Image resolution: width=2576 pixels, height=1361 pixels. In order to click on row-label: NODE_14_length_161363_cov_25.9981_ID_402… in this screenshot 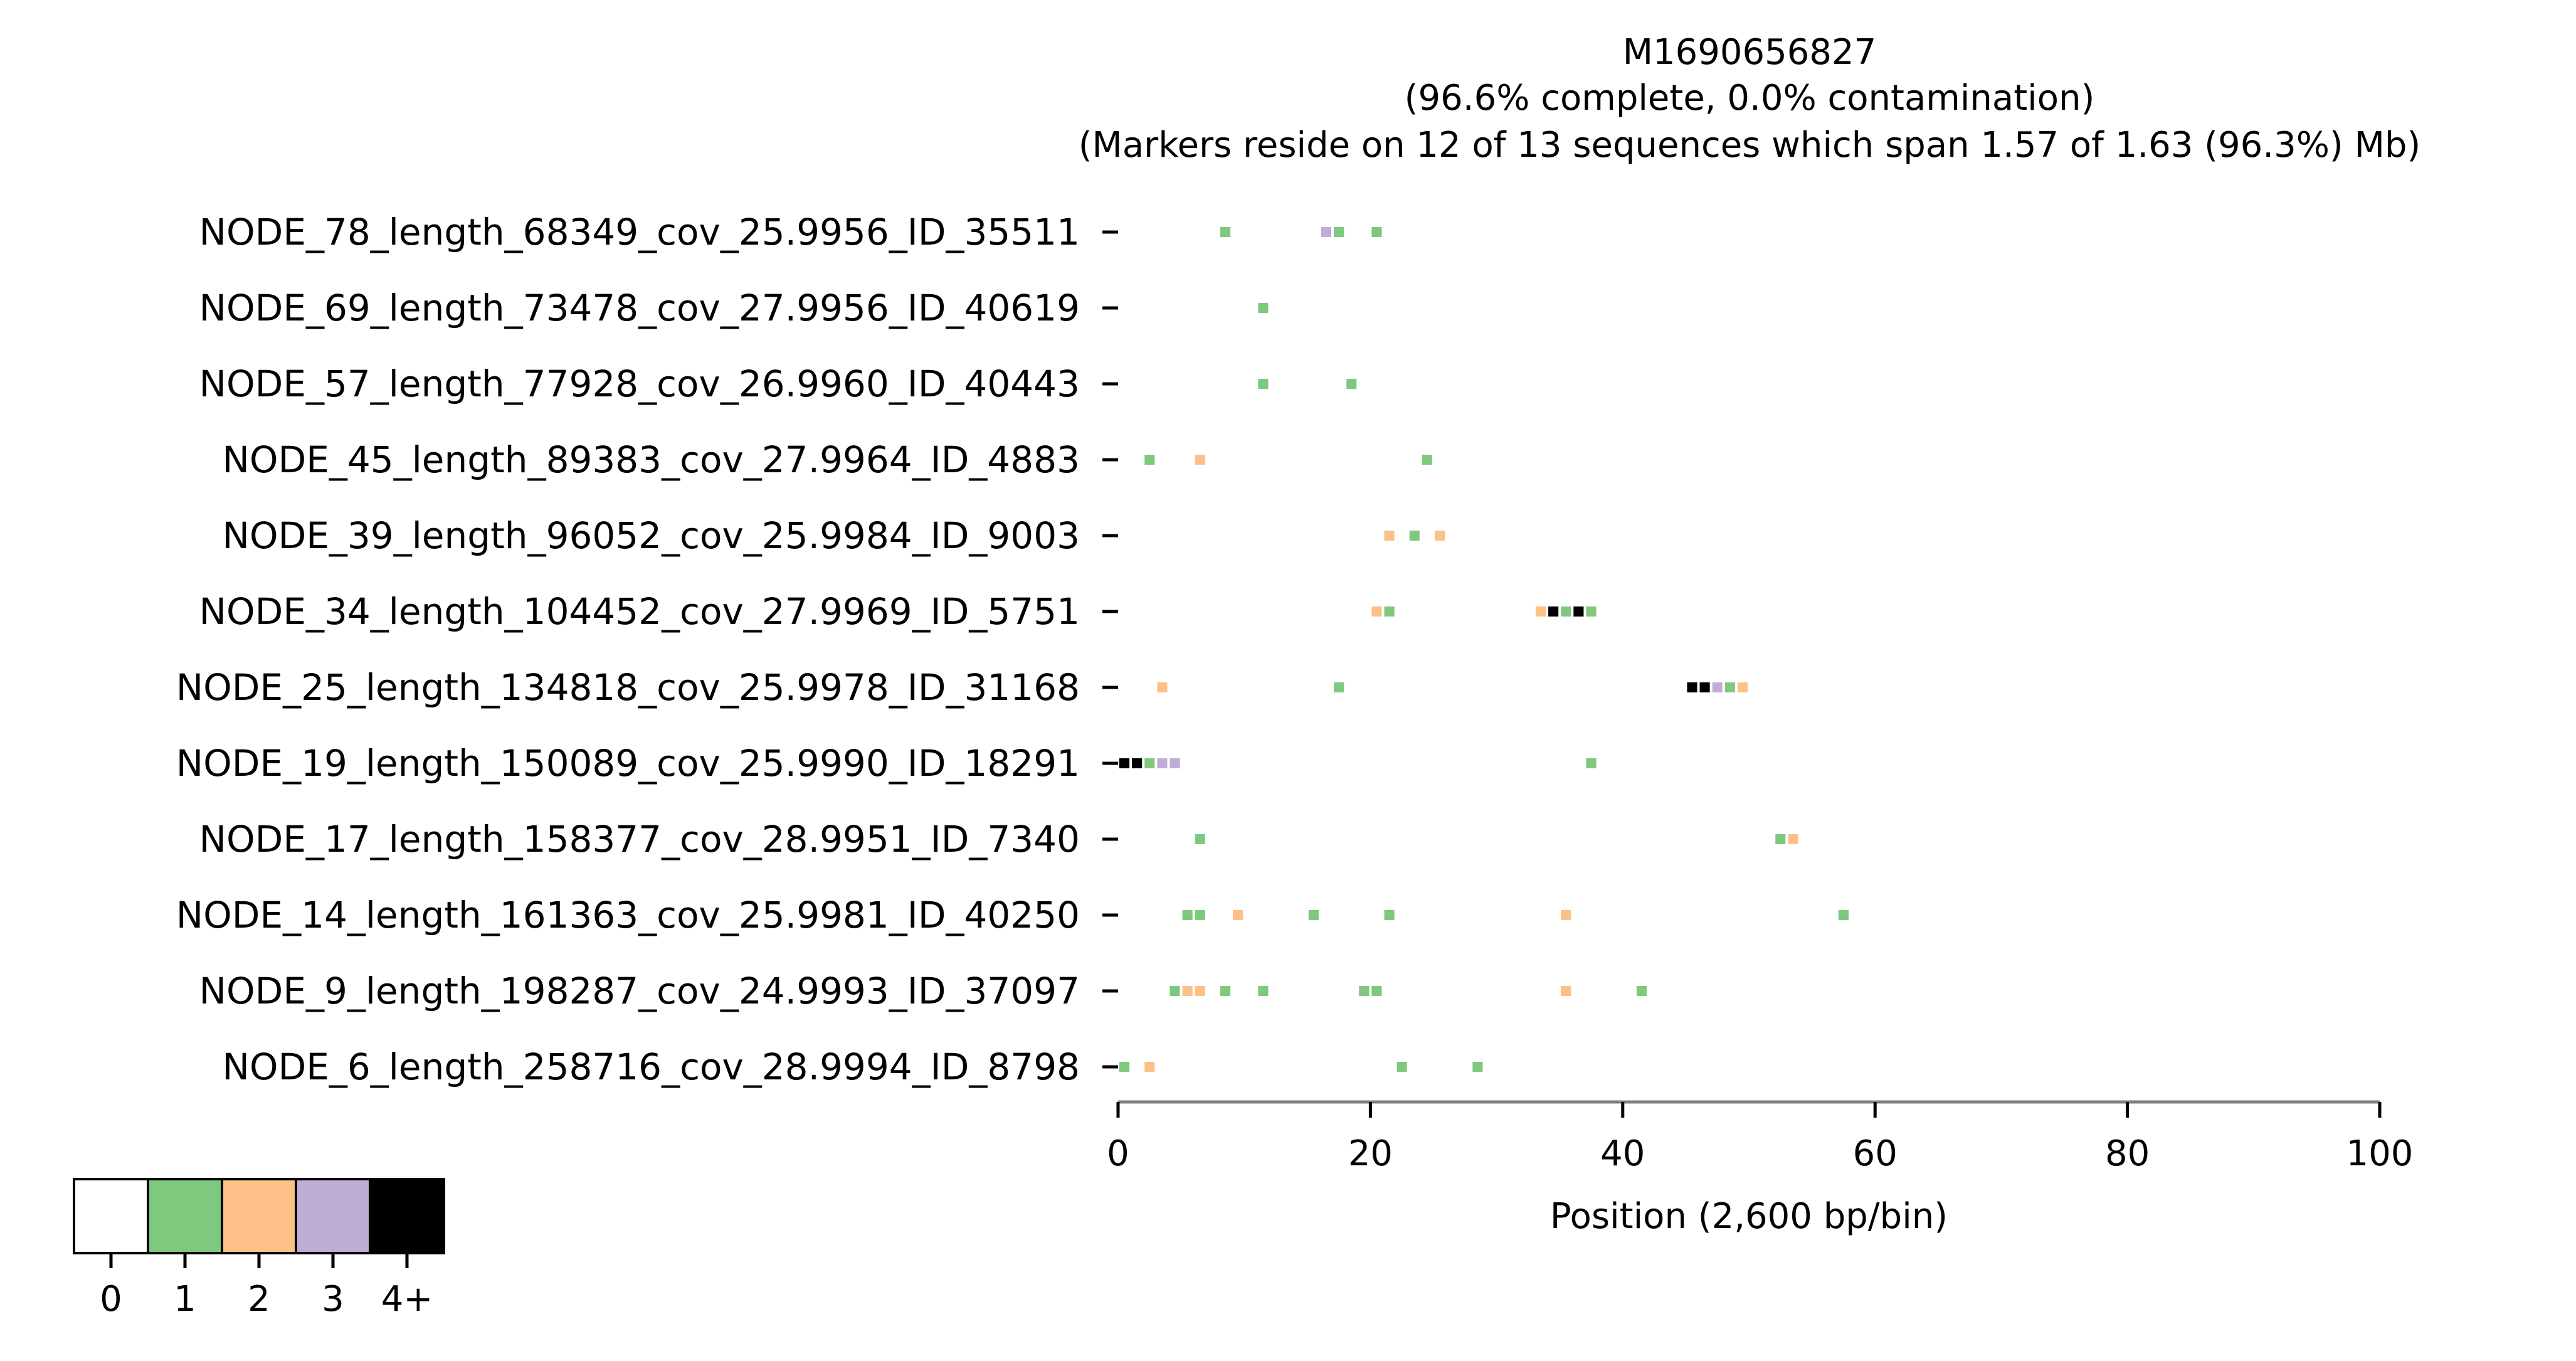, I will do `click(628, 915)`.